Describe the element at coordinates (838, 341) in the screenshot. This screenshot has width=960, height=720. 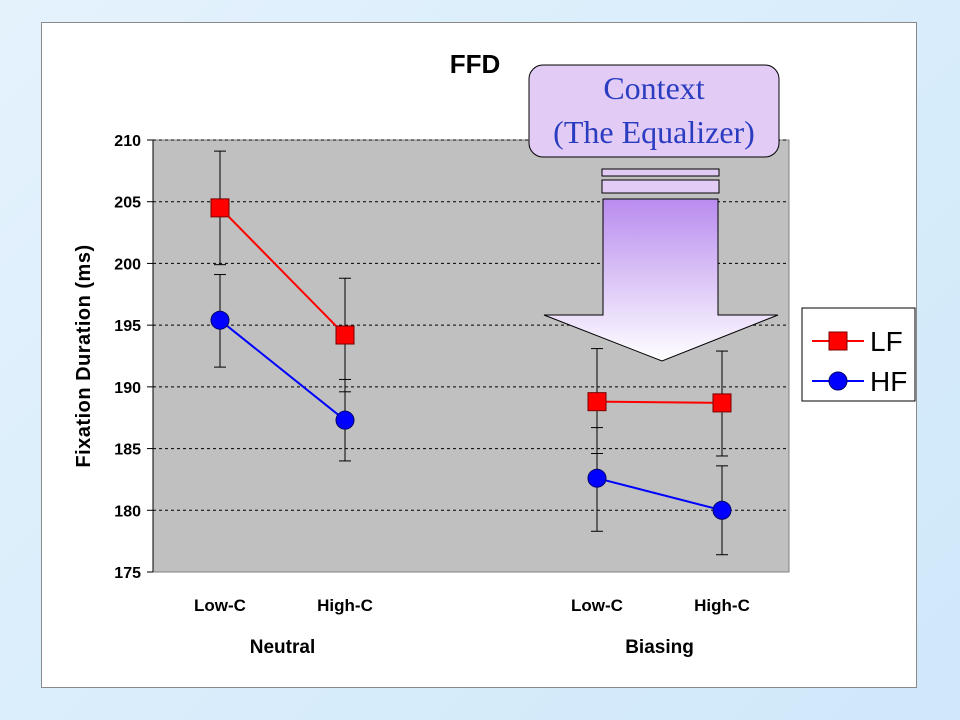
I see `legend-marker-square` at that location.